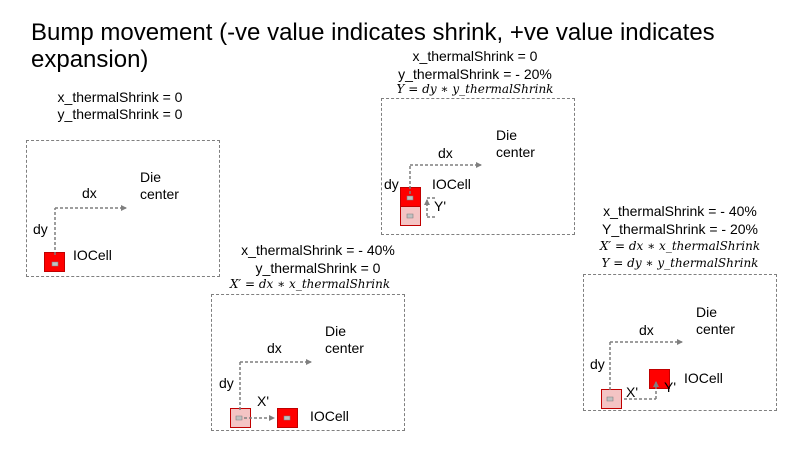 Image resolution: width=800 pixels, height=449 pixels. I want to click on panel2-cell-marker, so click(287, 418).